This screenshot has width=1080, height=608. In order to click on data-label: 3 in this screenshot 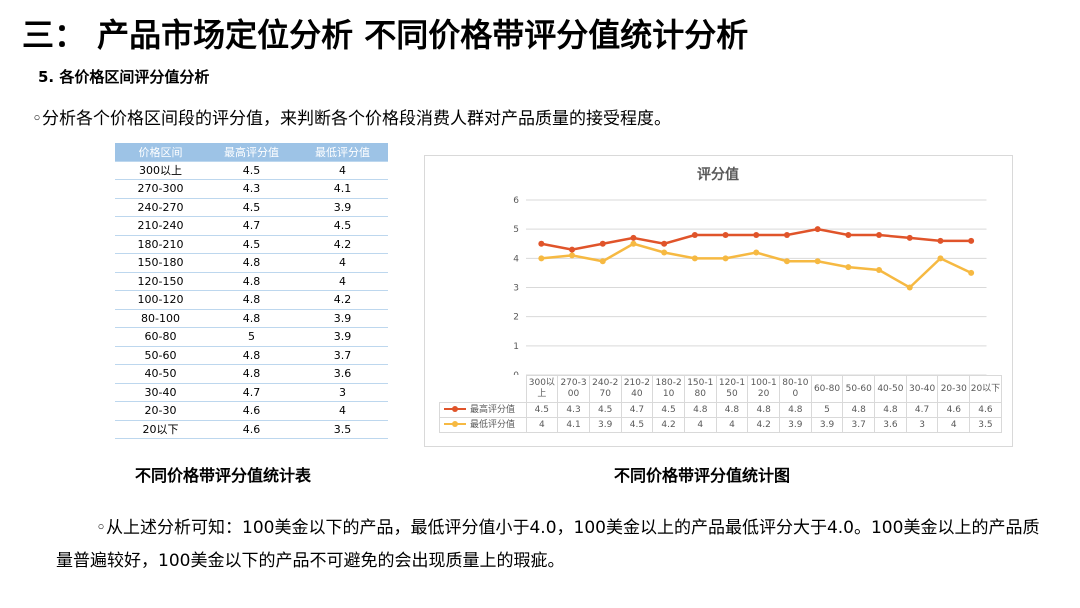, I will do `click(922, 425)`.